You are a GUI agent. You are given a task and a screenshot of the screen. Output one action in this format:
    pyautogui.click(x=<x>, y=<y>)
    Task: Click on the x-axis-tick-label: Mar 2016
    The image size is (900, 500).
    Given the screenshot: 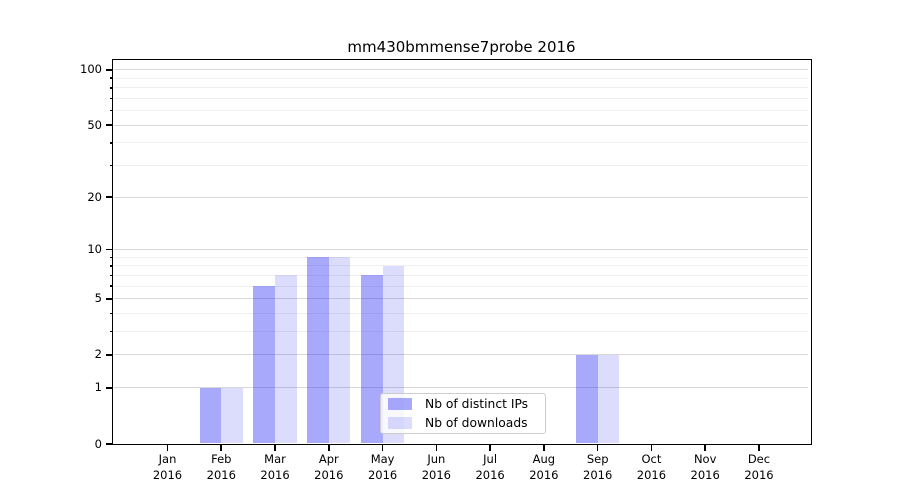 What is the action you would take?
    pyautogui.click(x=275, y=467)
    